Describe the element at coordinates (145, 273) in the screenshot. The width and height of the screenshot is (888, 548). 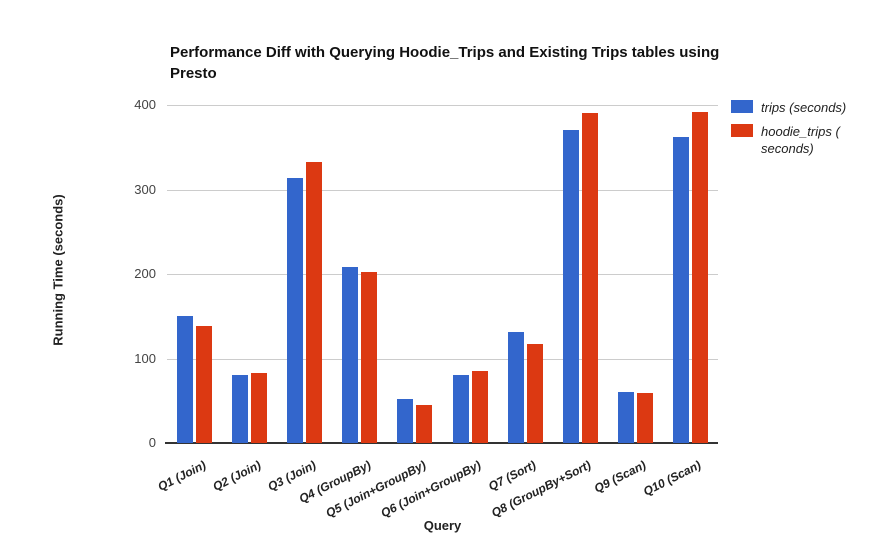
I see `y-tick-label-200: 200` at that location.